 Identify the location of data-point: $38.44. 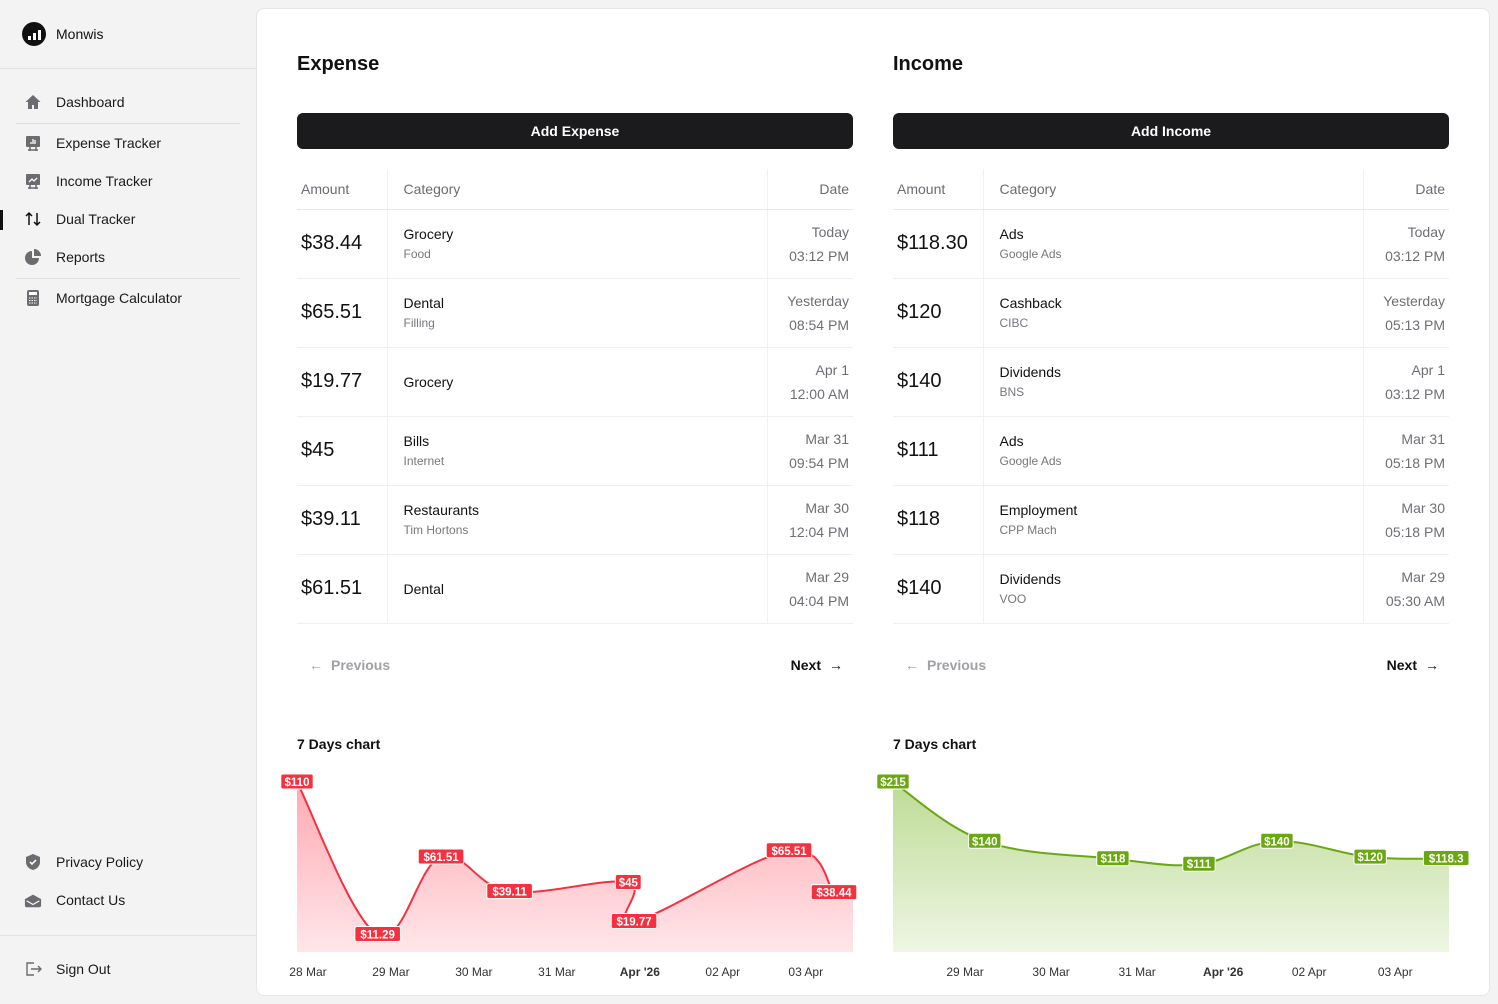
(834, 892).